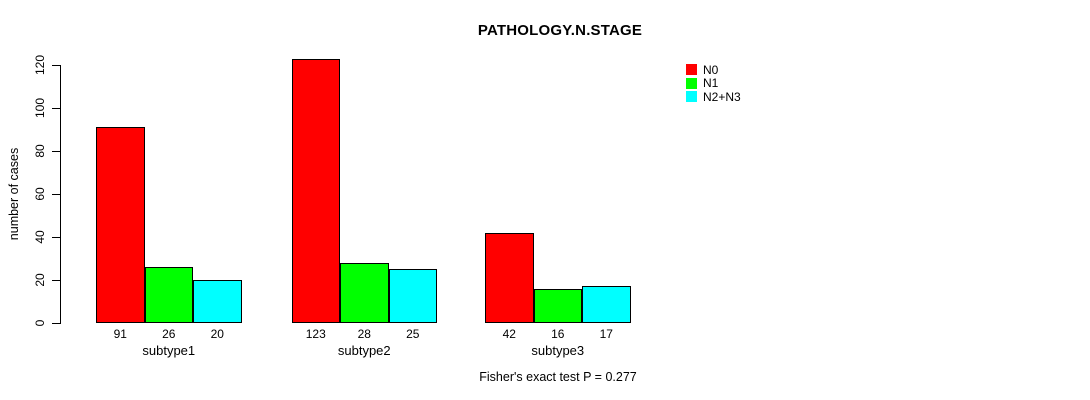 Image resolution: width=1090 pixels, height=400 pixels. Describe the element at coordinates (412, 296) in the screenshot. I see `bar-n2-n3-subtype2` at that location.